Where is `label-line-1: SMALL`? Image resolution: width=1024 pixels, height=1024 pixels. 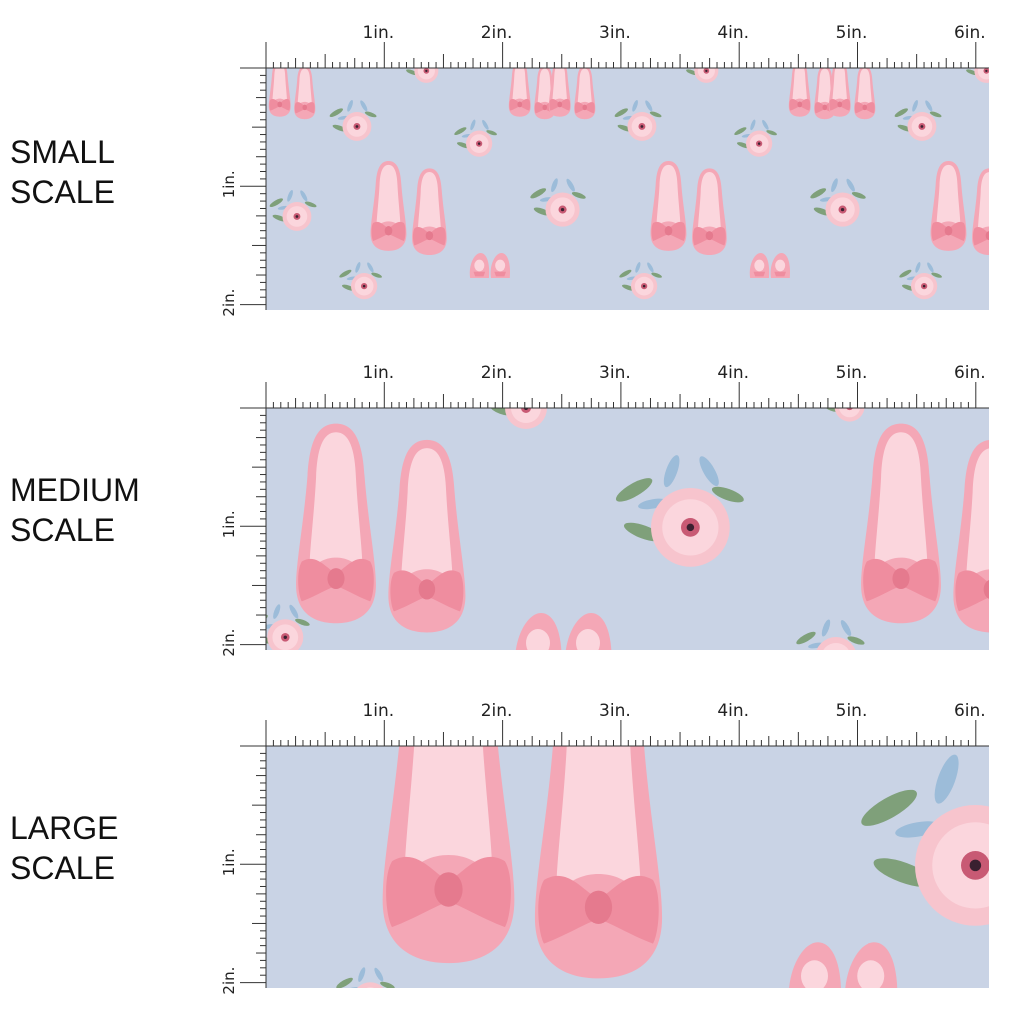
label-line-1: SMALL is located at coordinates (62, 152).